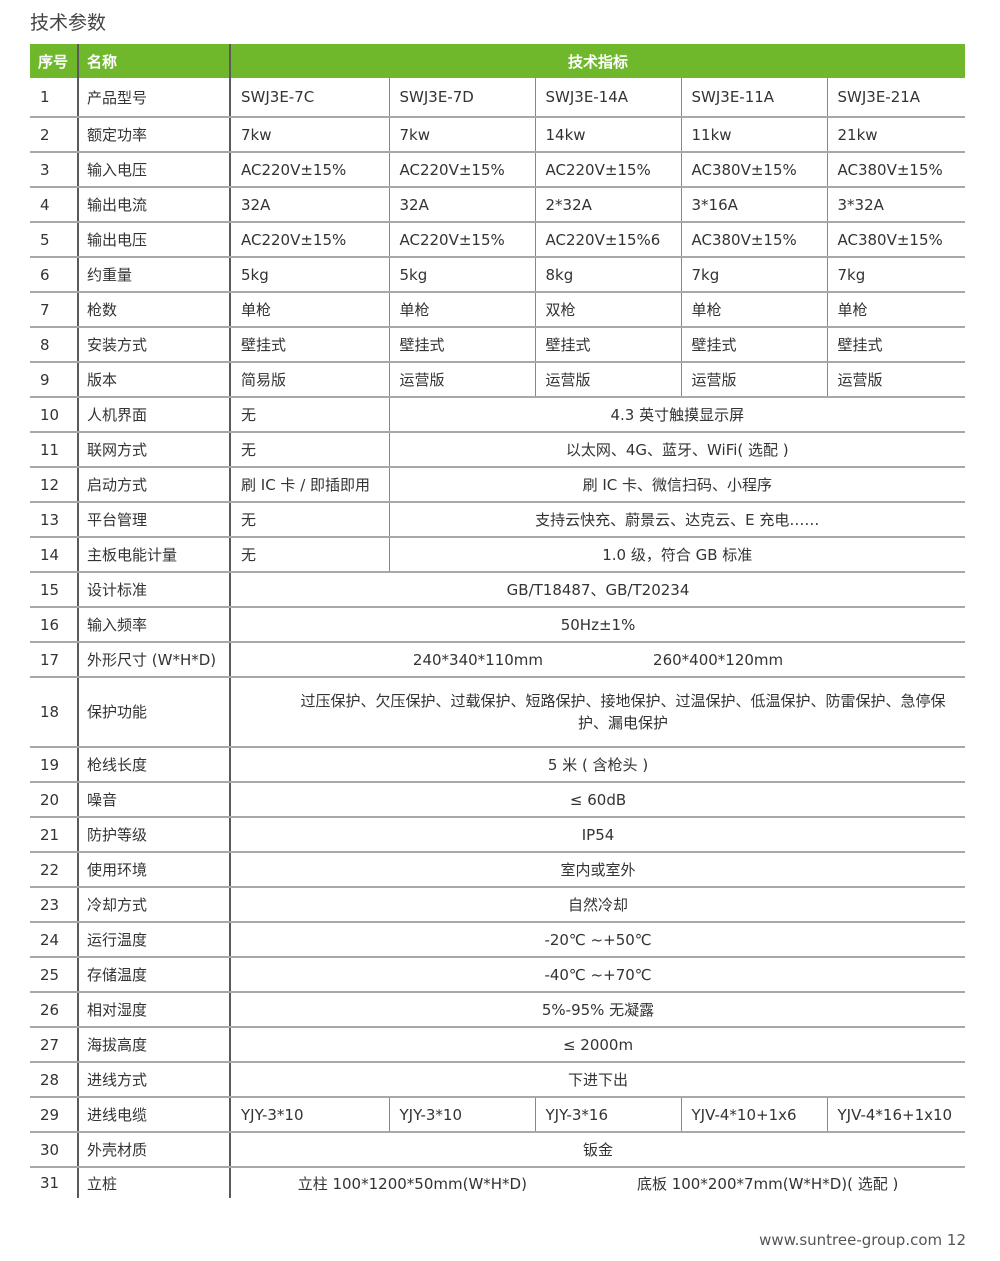  I want to click on row-number: 23, so click(54, 905).